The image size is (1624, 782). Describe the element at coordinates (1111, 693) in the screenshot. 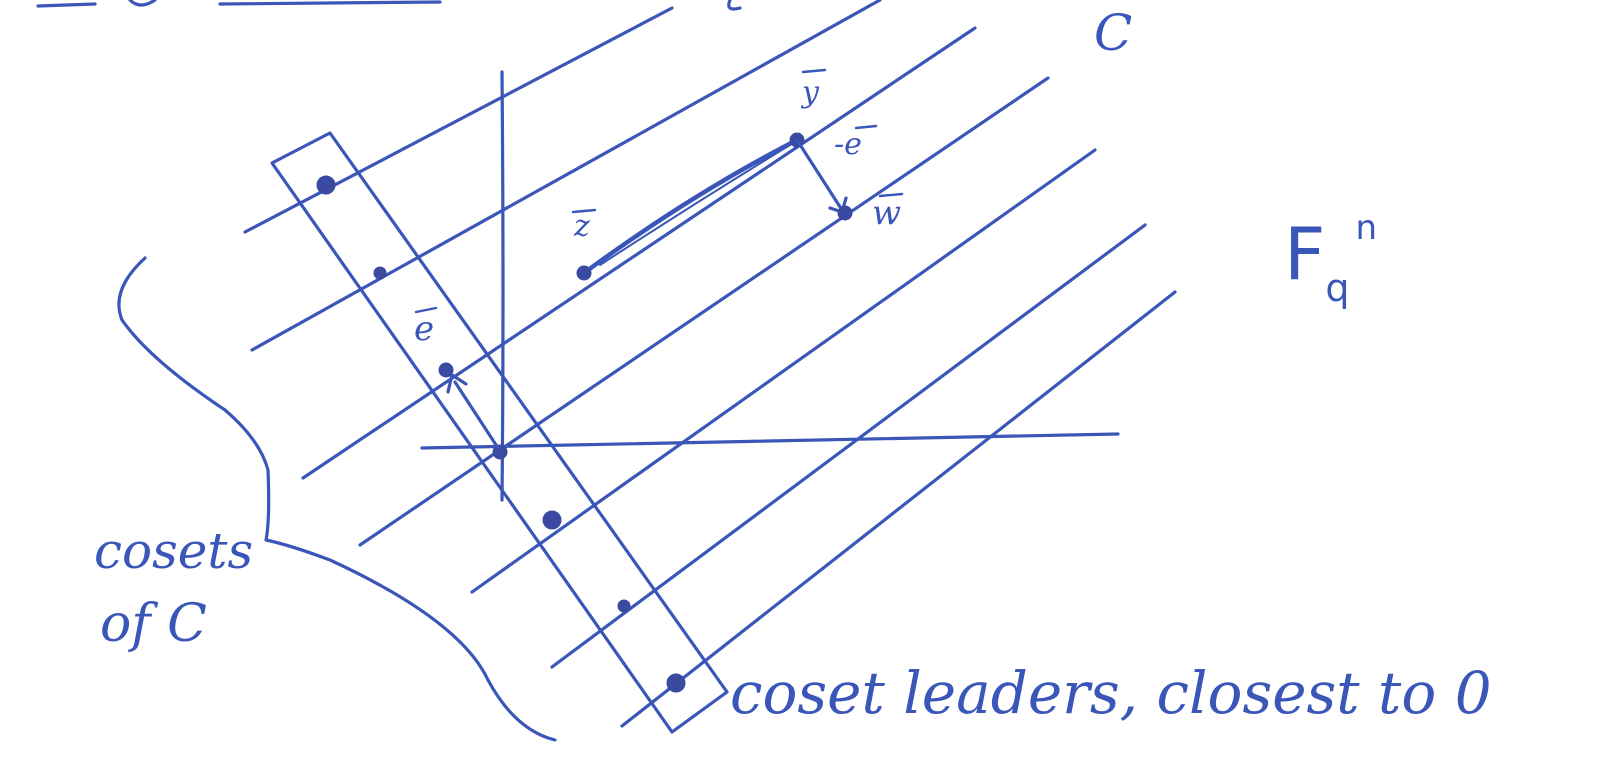

I see `coset-leaders-label: coset leaders, closest to 0` at that location.